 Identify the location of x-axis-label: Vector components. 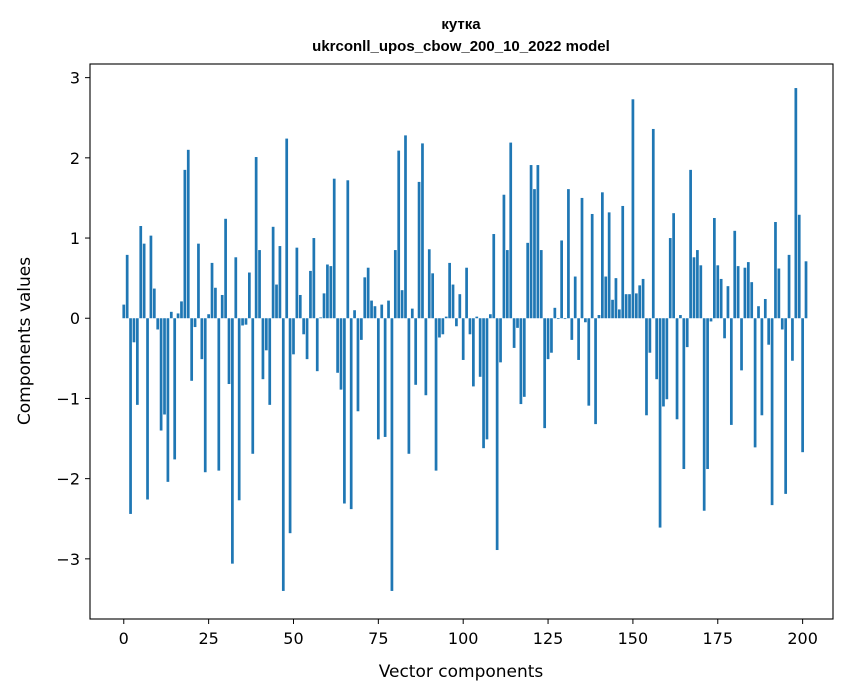
(461, 672).